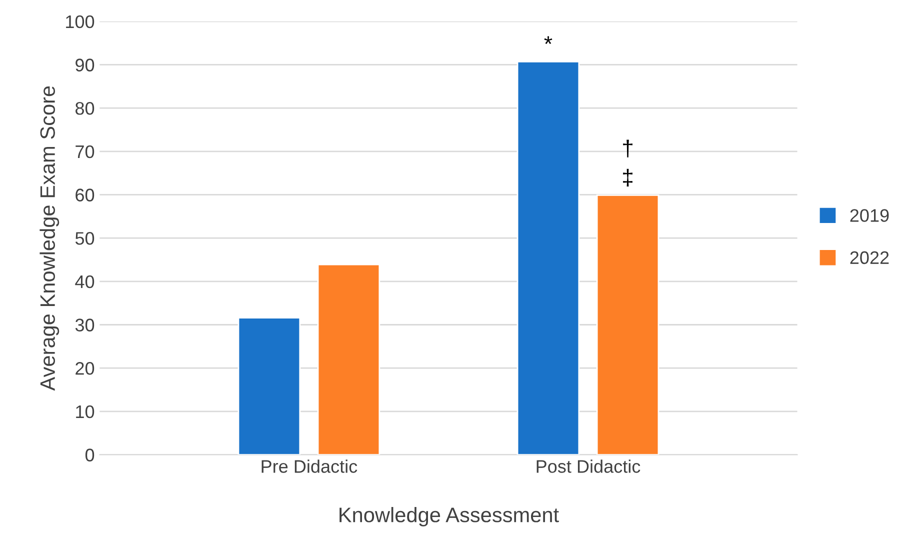 This screenshot has height=535, width=906. What do you see at coordinates (449, 516) in the screenshot?
I see `x-axis-title: Knowledge Assessment` at bounding box center [449, 516].